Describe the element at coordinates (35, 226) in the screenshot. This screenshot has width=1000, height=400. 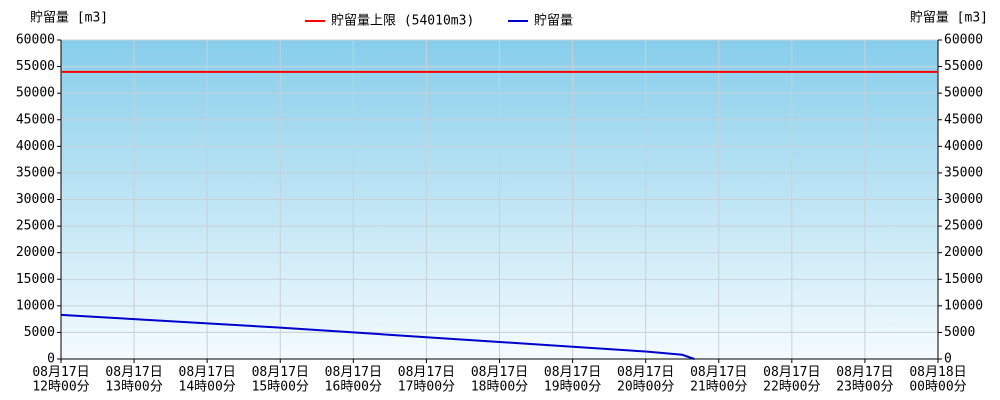
I see `y-tick-label: 25000` at that location.